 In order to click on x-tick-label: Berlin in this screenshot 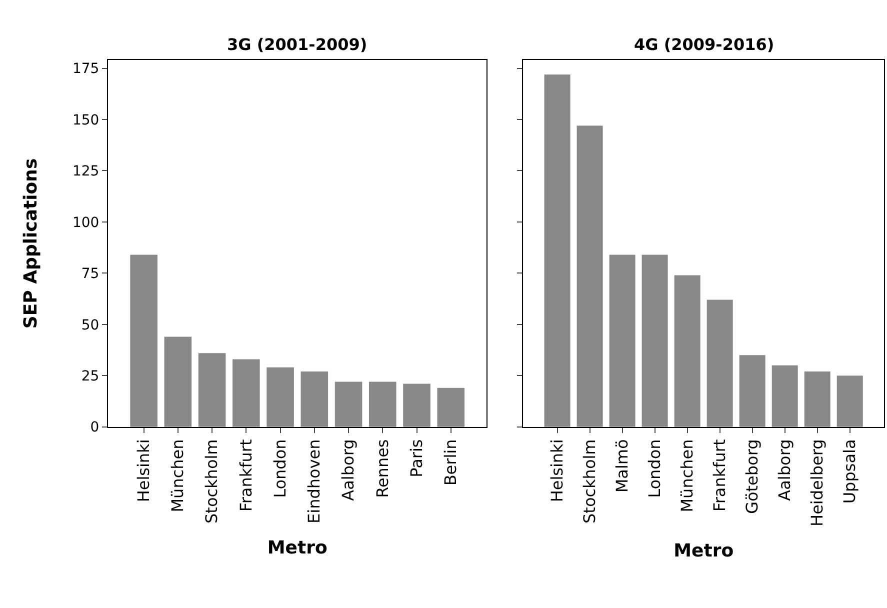, I will do `click(450, 462)`.